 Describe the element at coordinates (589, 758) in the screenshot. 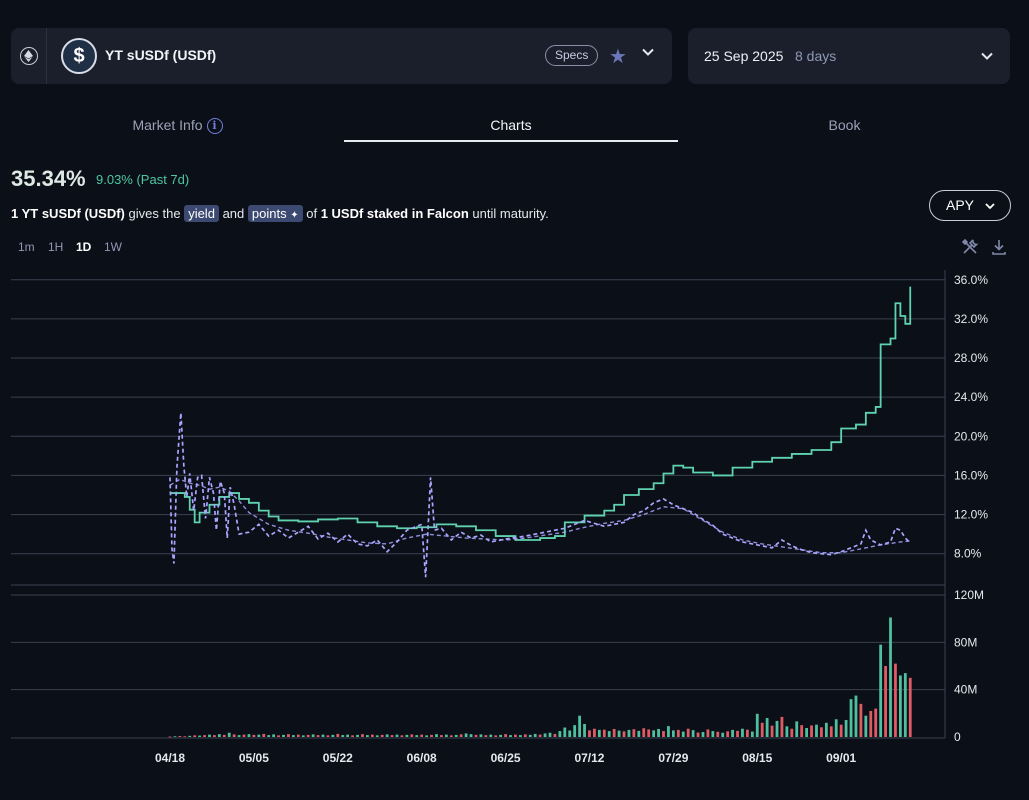

I see `x-tick-label: 07/12` at that location.